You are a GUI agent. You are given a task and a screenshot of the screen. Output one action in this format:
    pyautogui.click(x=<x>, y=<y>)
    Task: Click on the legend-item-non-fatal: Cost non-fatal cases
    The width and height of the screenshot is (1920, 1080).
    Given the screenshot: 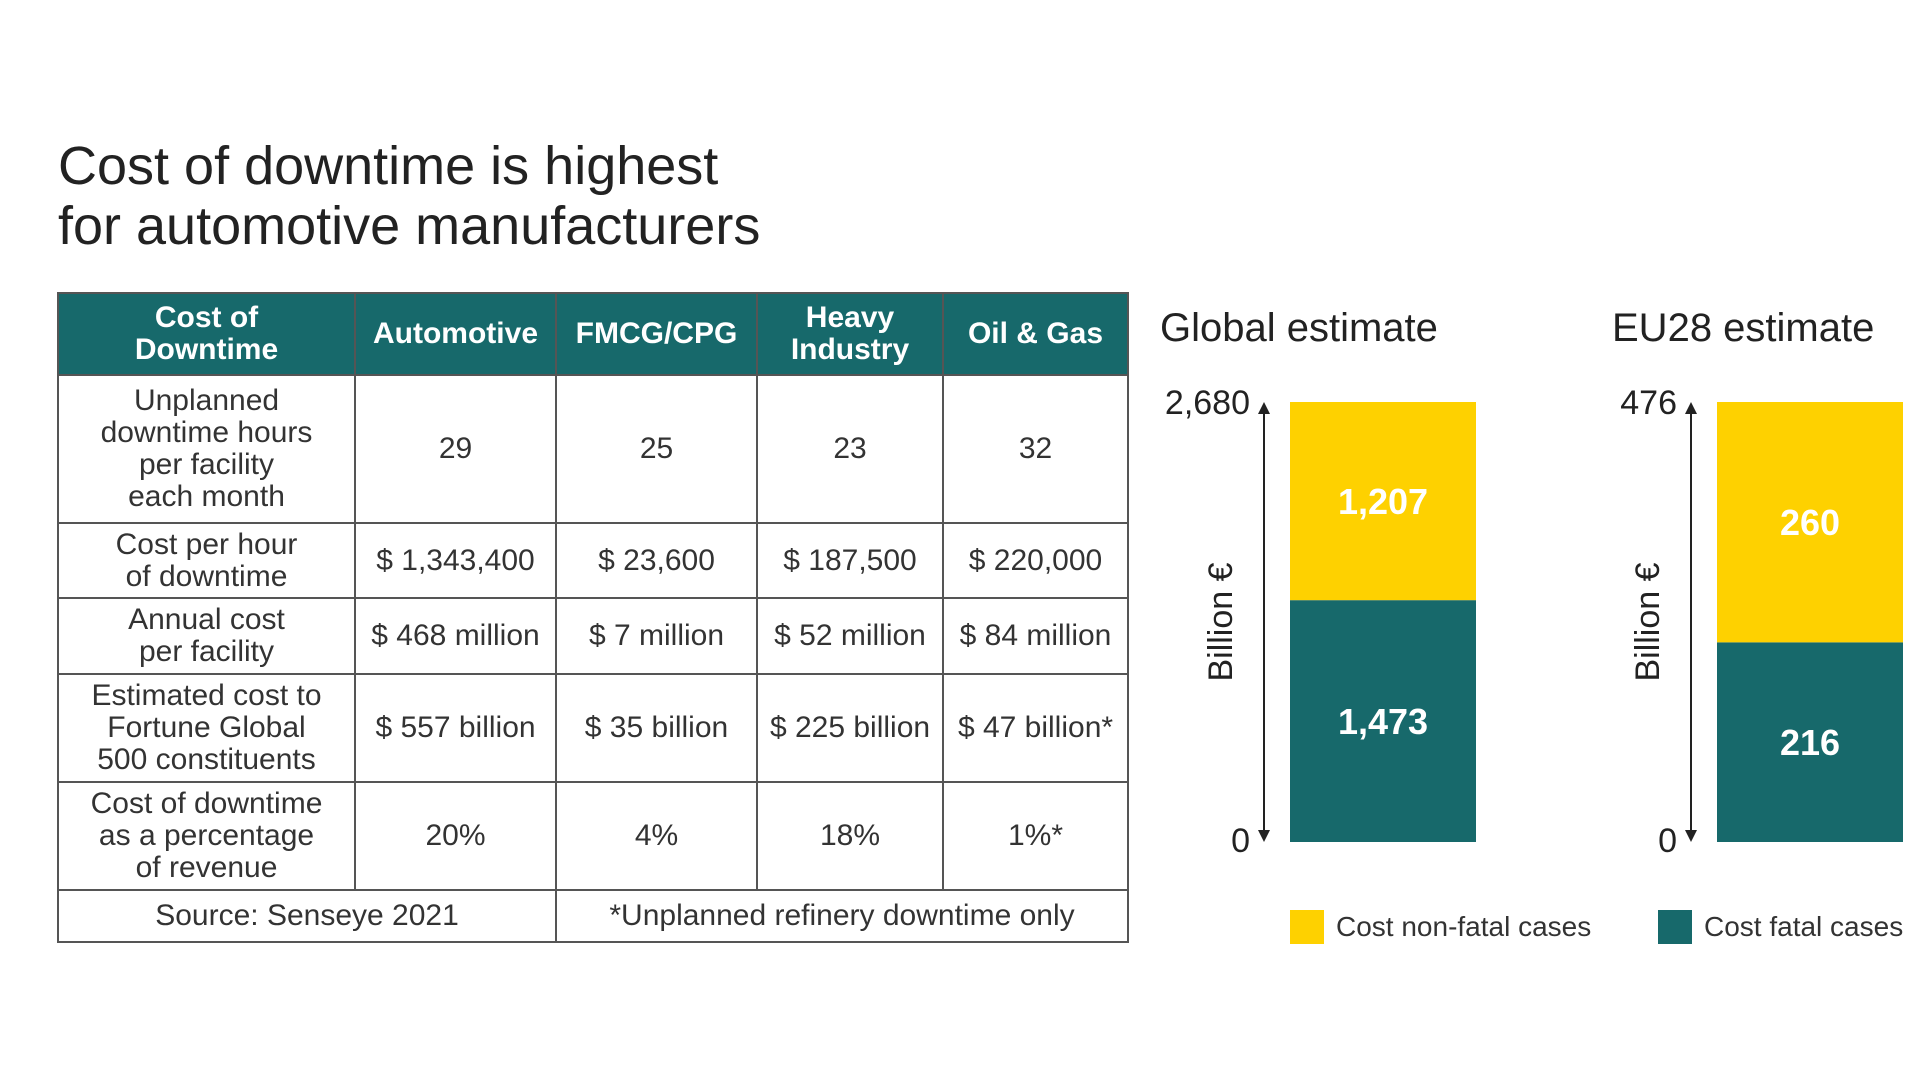 What is the action you would take?
    pyautogui.click(x=1440, y=927)
    